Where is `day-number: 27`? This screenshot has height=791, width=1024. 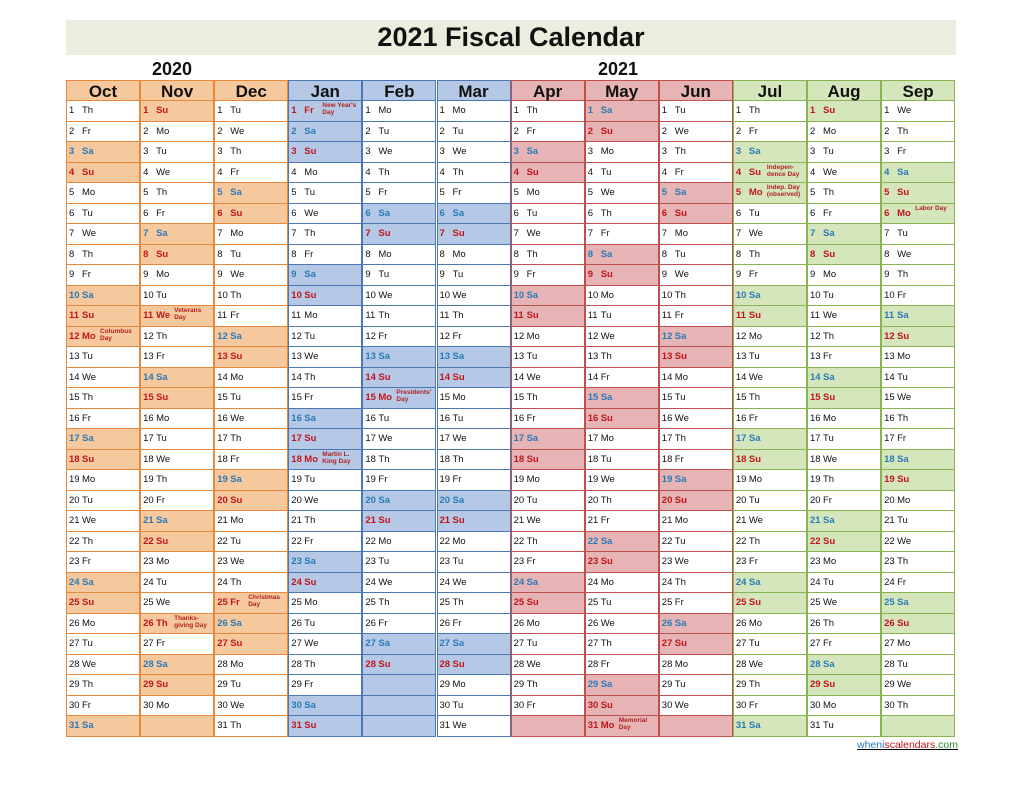
day-number: 27 is located at coordinates (74, 643).